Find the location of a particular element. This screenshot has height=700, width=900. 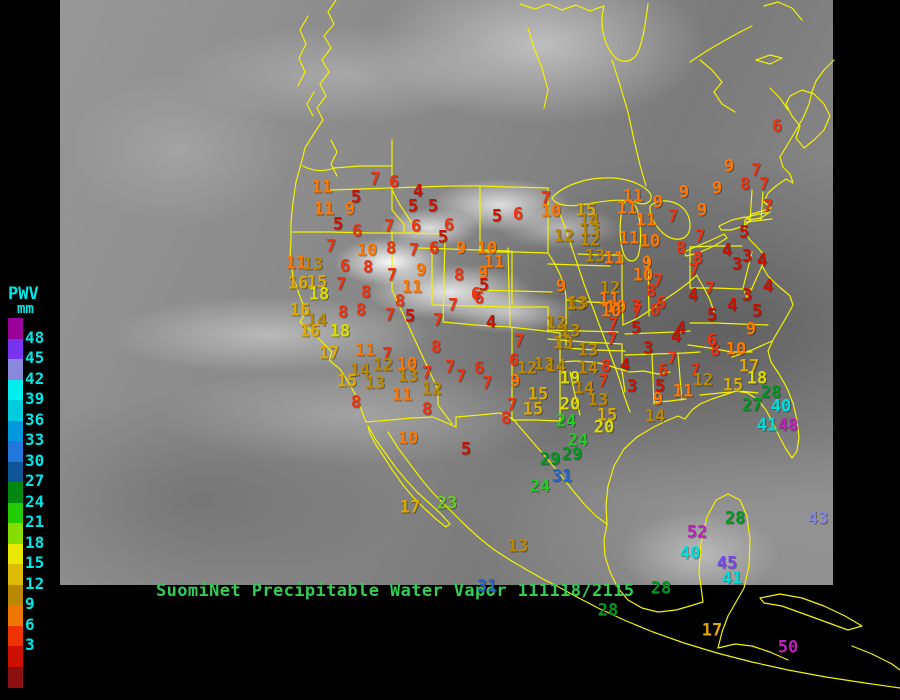

us-mexico-border is located at coordinates (486, 468).